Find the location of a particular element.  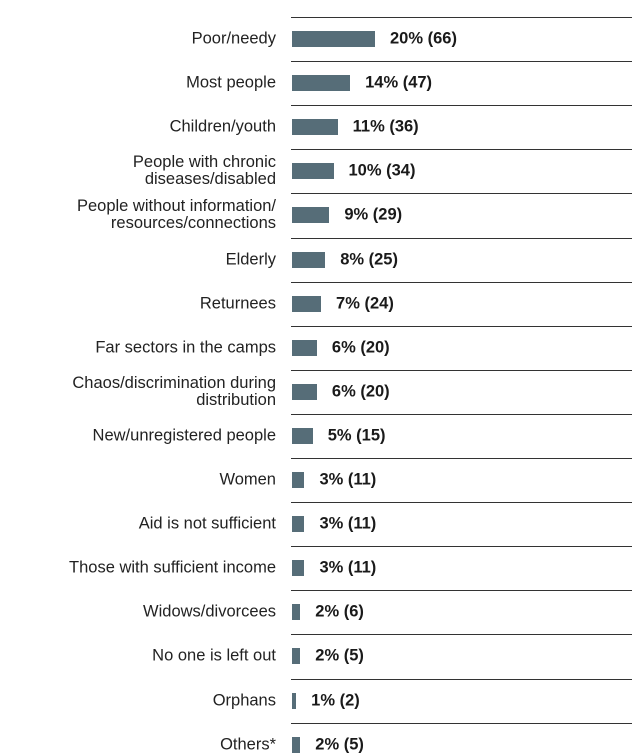

category-label-line: Children/youth is located at coordinates (222, 126).